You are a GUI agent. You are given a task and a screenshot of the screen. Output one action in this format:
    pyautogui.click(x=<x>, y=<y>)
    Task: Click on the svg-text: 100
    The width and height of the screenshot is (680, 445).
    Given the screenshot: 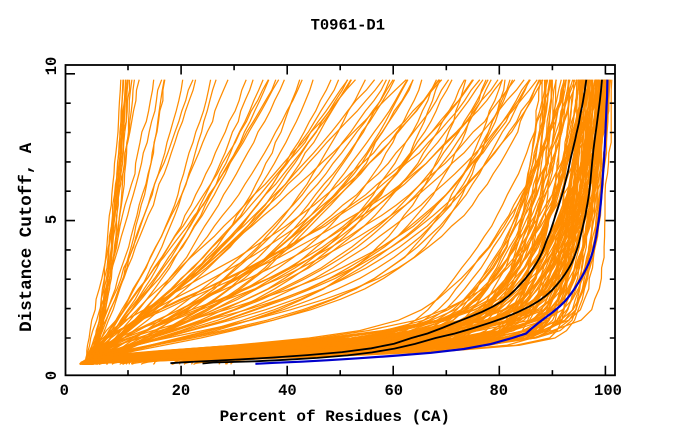 What is the action you would take?
    pyautogui.click(x=608, y=391)
    